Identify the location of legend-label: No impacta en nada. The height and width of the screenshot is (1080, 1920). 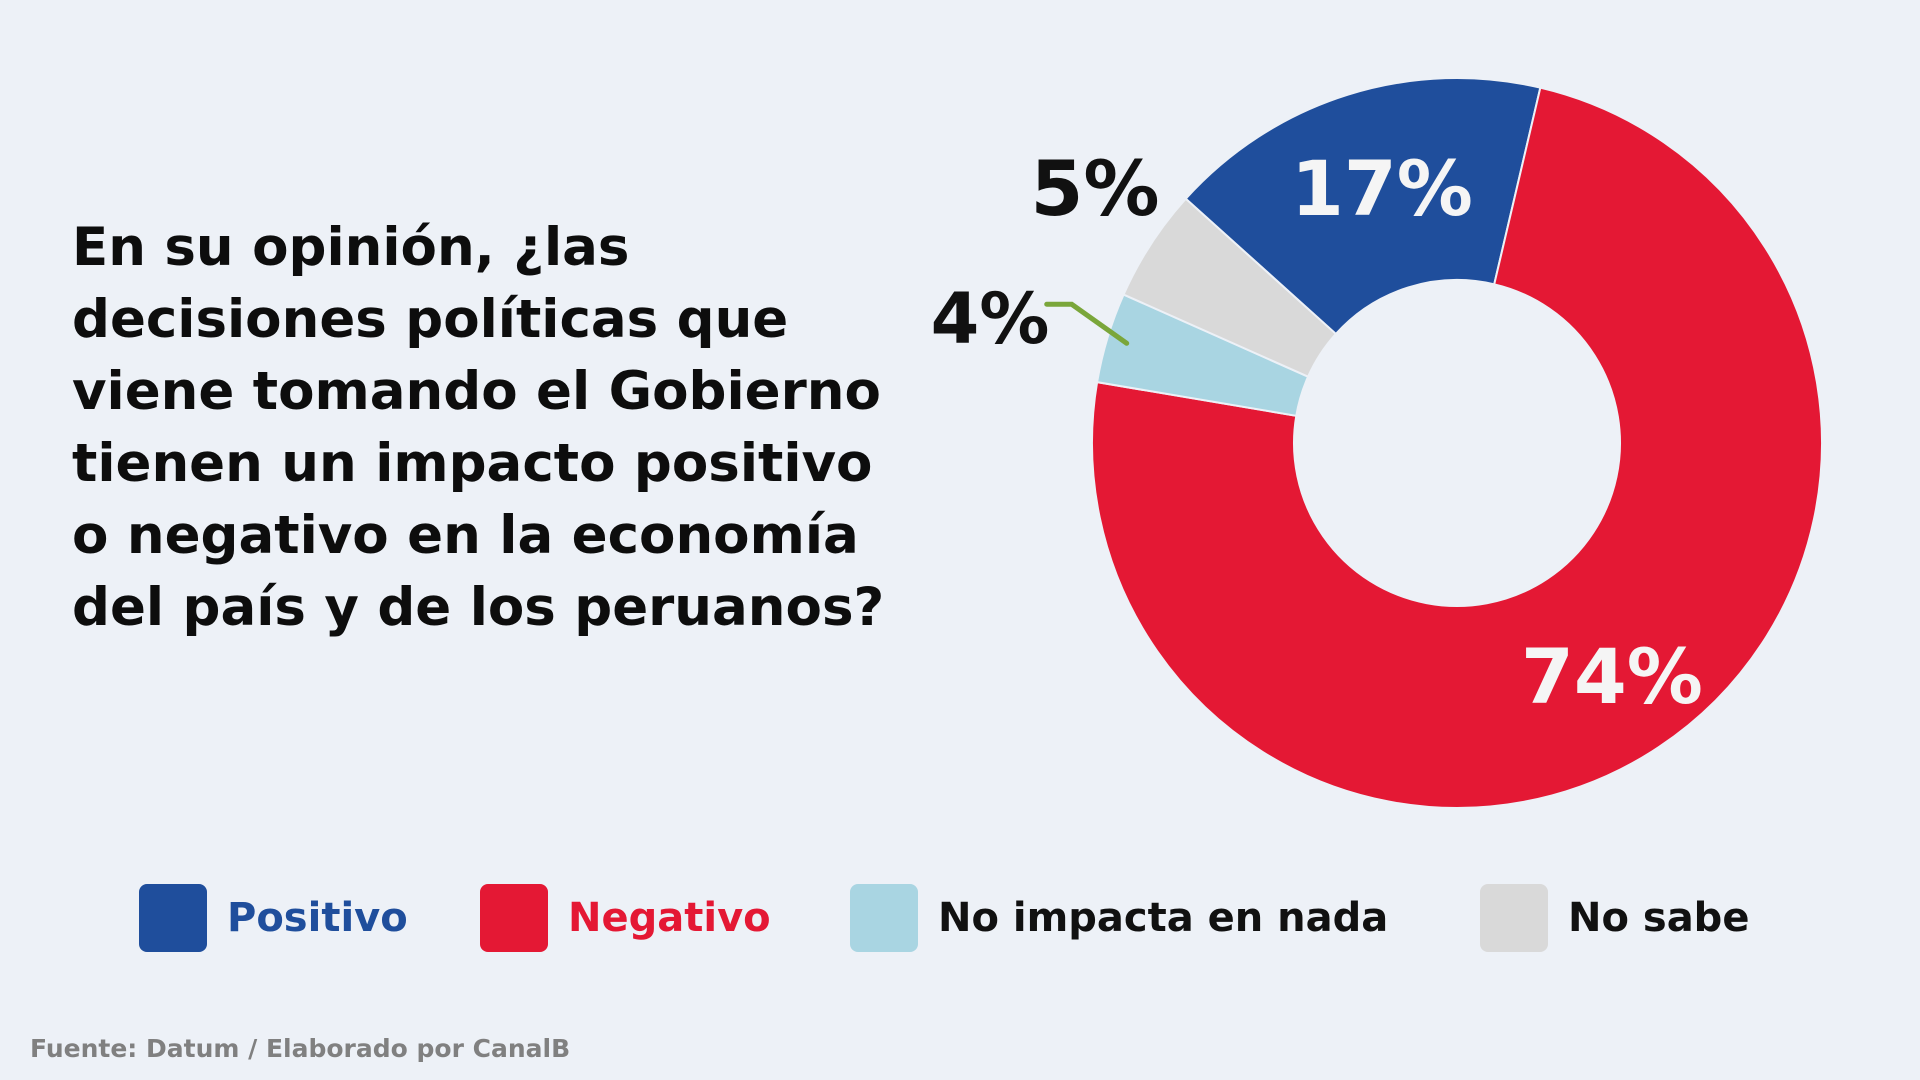
(1163, 918).